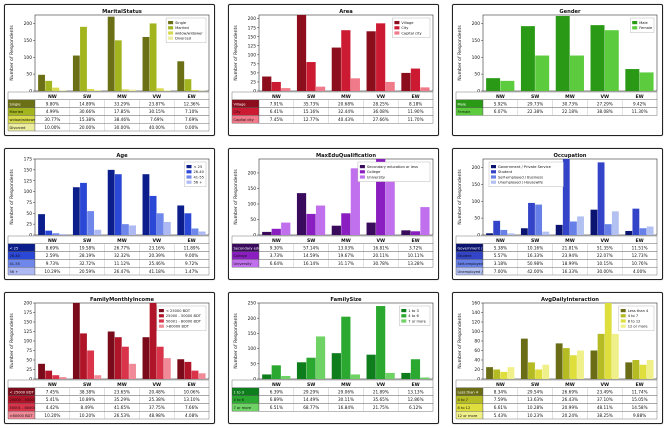 Image resolution: width=669 pixels, height=428 pixels. Describe the element at coordinates (122, 263) in the screenshot. I see `table-cell: 11.12%` at that location.